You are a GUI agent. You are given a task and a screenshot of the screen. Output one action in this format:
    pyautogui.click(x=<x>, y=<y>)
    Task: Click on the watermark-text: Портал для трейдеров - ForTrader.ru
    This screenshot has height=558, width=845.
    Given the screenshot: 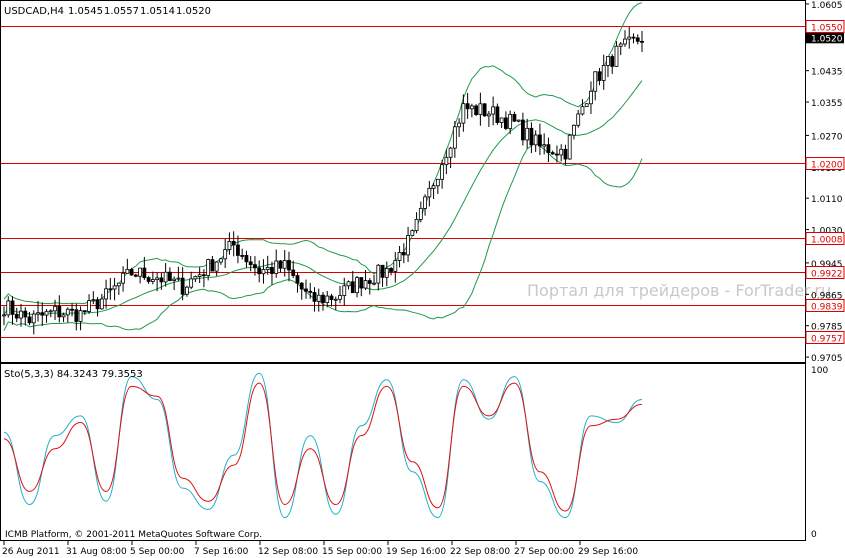 What is the action you would take?
    pyautogui.click(x=679, y=290)
    